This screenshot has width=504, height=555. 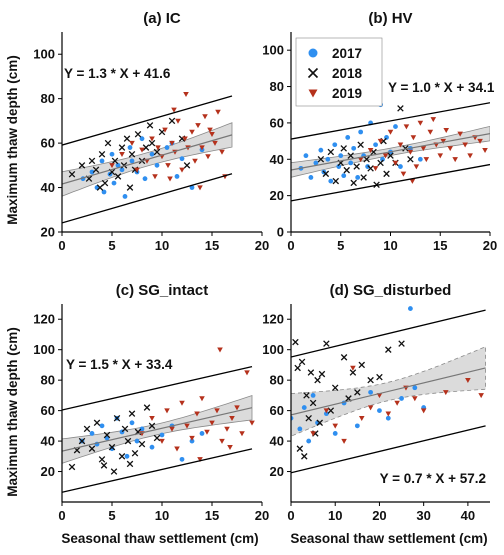 What do you see at coordinates (433, 478) in the screenshot?
I see `regression-equation: Y = 0.7 * X + 57.2` at bounding box center [433, 478].